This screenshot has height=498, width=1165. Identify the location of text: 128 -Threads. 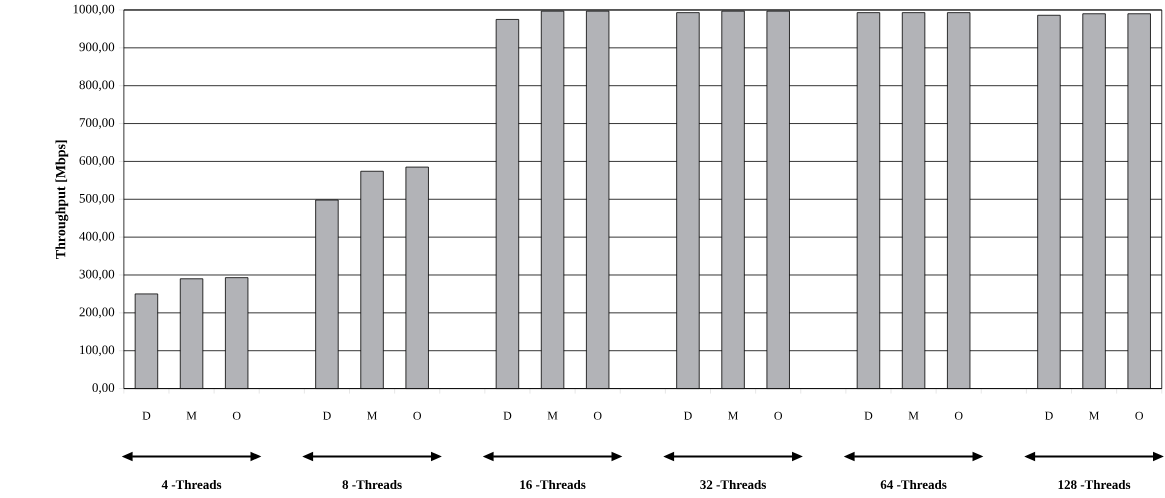
(1094, 484).